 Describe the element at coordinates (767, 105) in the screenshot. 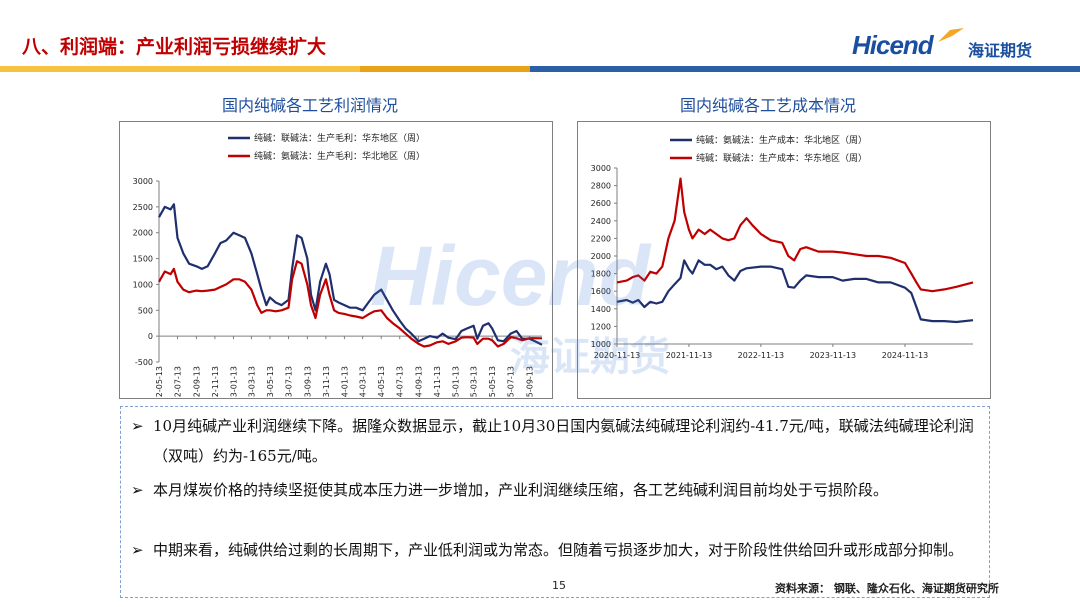

I see `right-chart-title: 国内纯碱各工艺成本情况` at that location.